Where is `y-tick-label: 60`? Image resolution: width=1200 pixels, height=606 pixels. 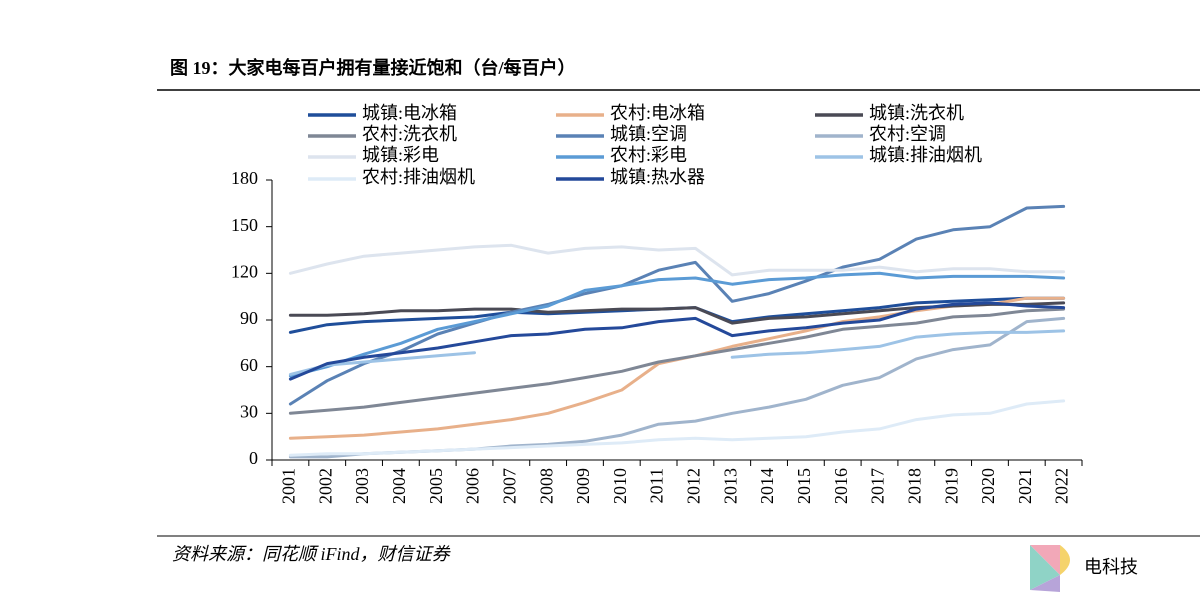
y-tick-label: 60 is located at coordinates (249, 365).